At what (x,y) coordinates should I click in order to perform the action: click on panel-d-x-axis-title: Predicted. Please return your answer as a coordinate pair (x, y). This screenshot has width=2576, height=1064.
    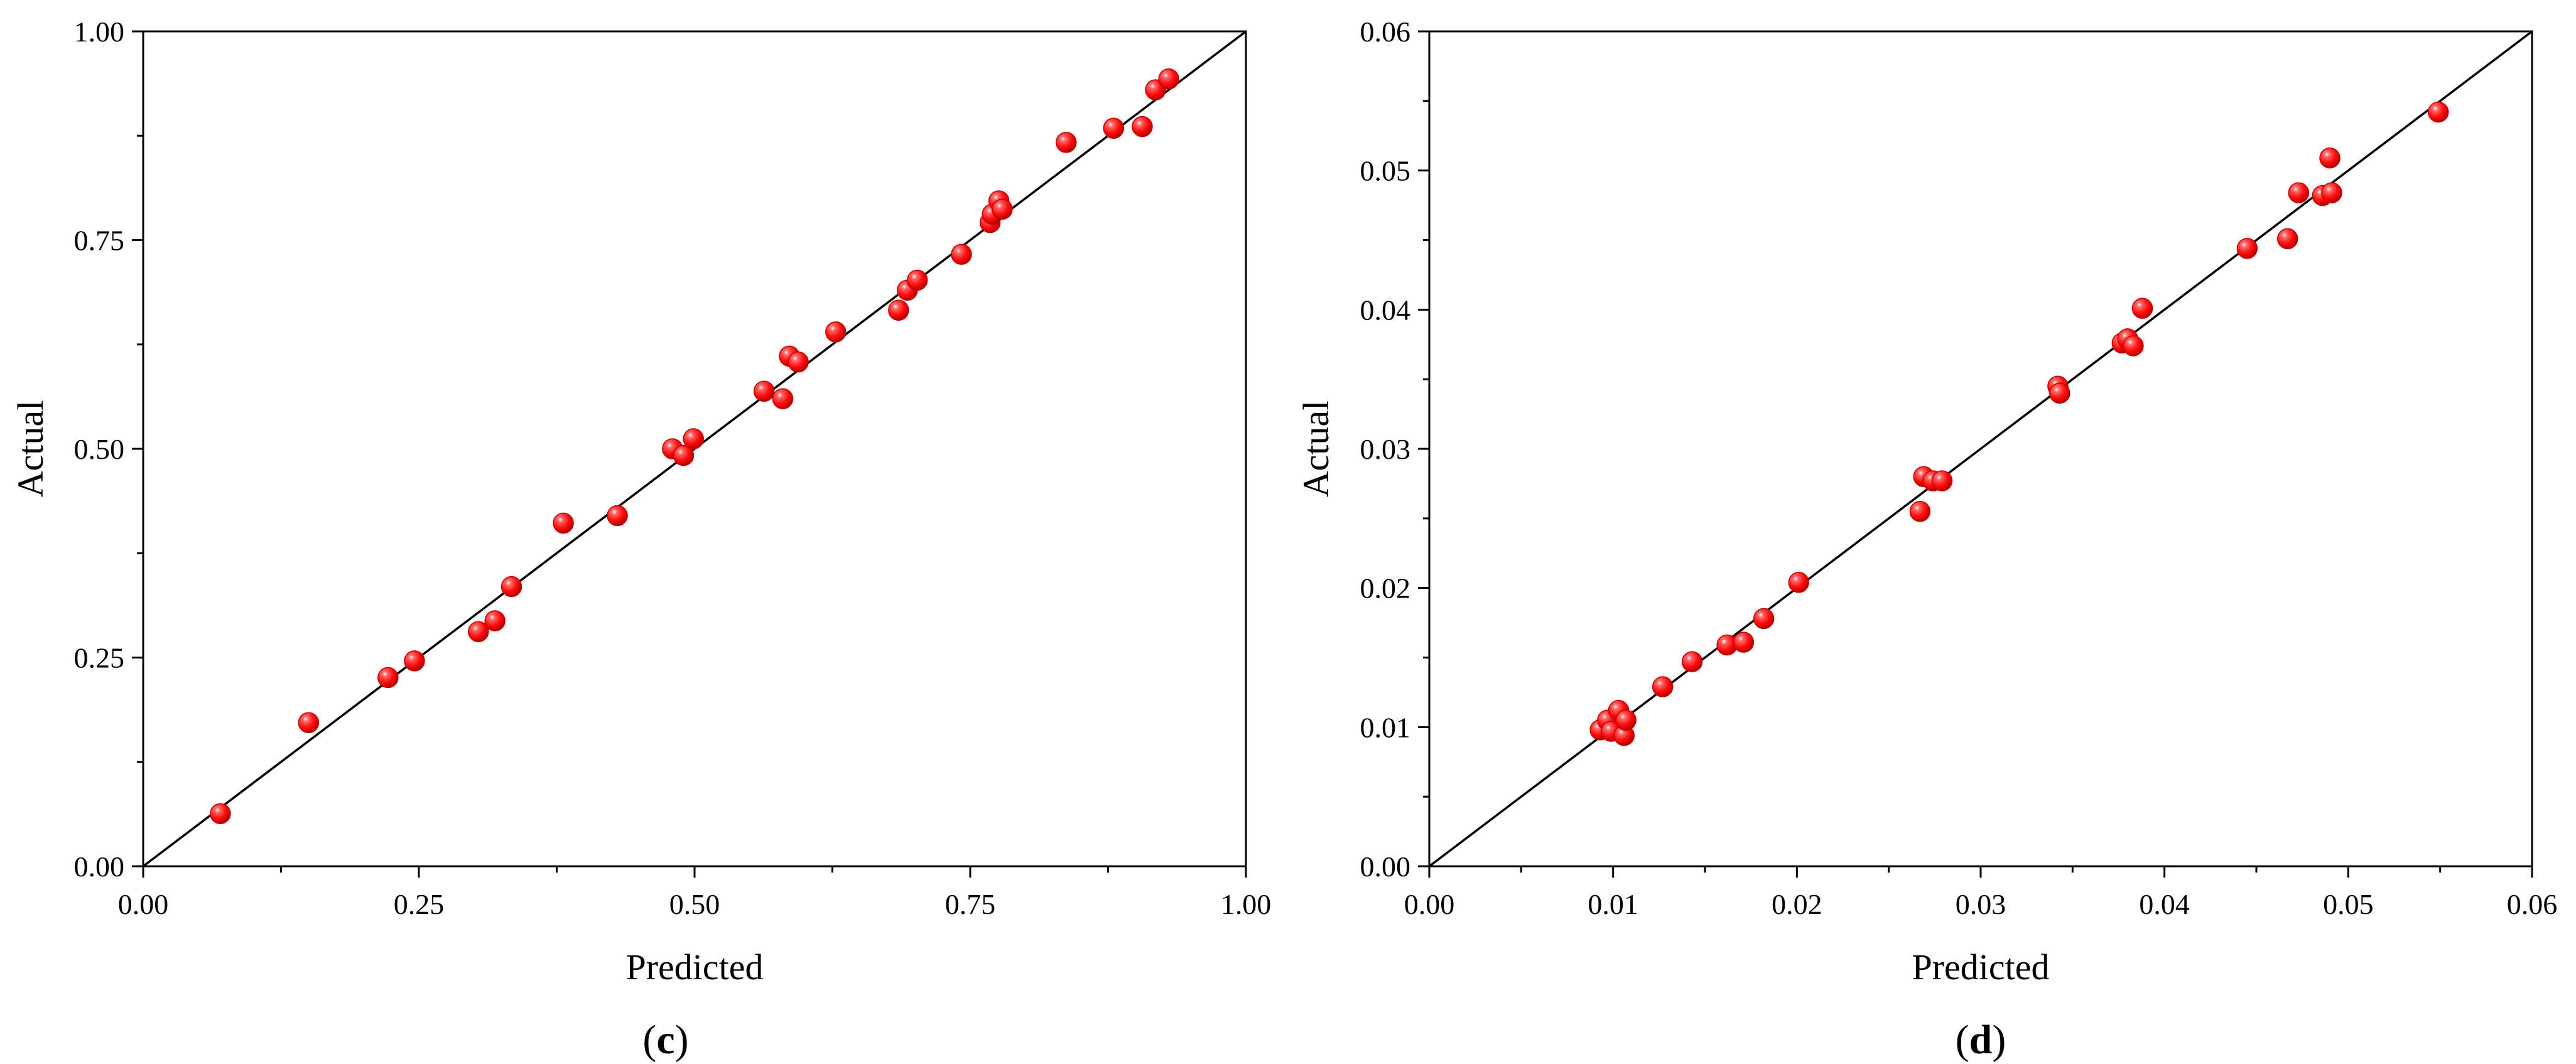
    Looking at the image, I should click on (1980, 967).